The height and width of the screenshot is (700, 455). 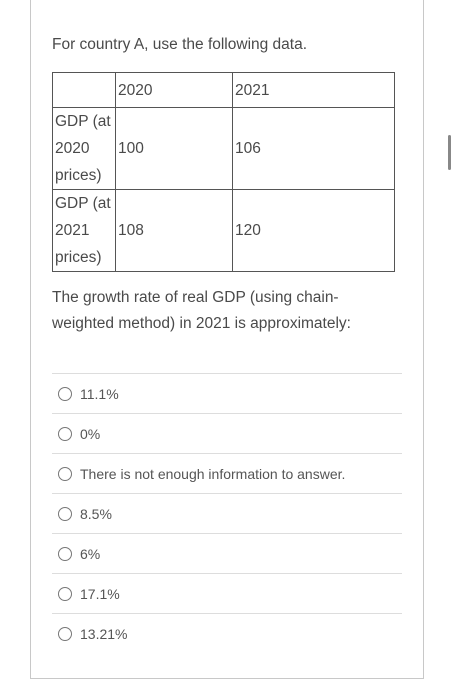 What do you see at coordinates (174, 230) in the screenshot?
I see `cell: 108` at bounding box center [174, 230].